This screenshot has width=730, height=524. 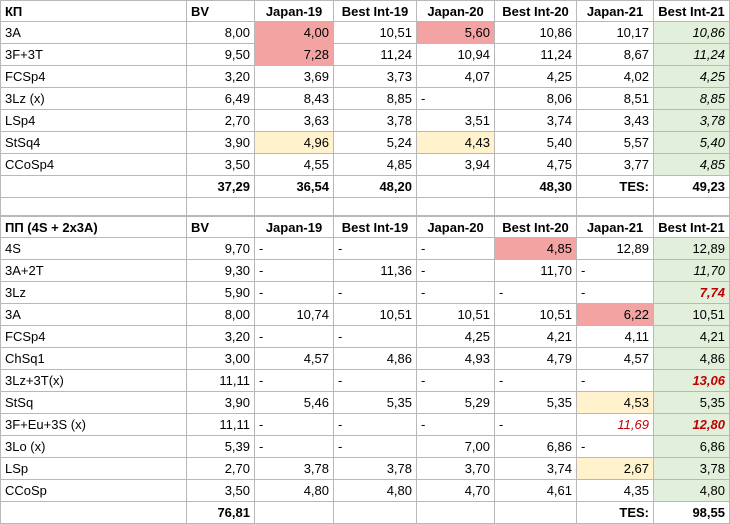 What do you see at coordinates (615, 469) in the screenshot?
I see `score-cell: 2,67` at bounding box center [615, 469].